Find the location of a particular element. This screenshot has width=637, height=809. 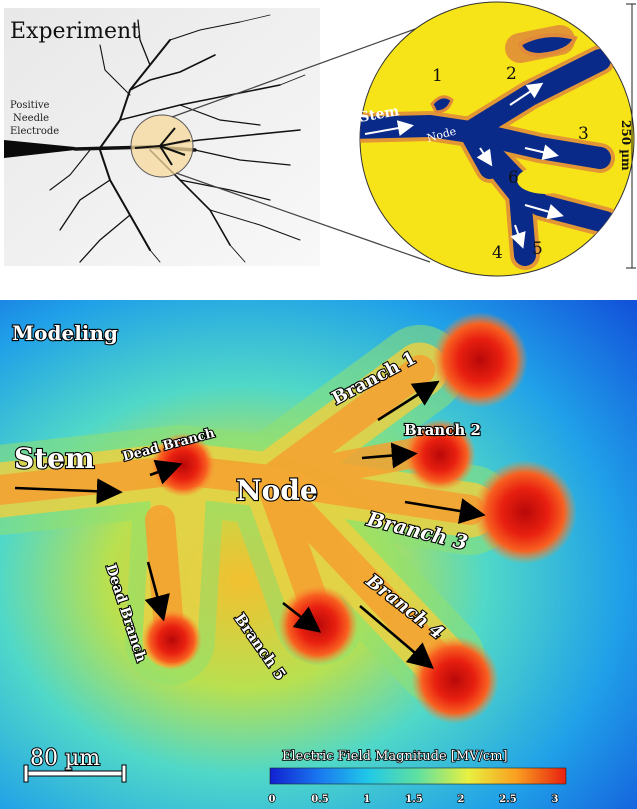

zoom-branch-1: 1 is located at coordinates (437, 76).